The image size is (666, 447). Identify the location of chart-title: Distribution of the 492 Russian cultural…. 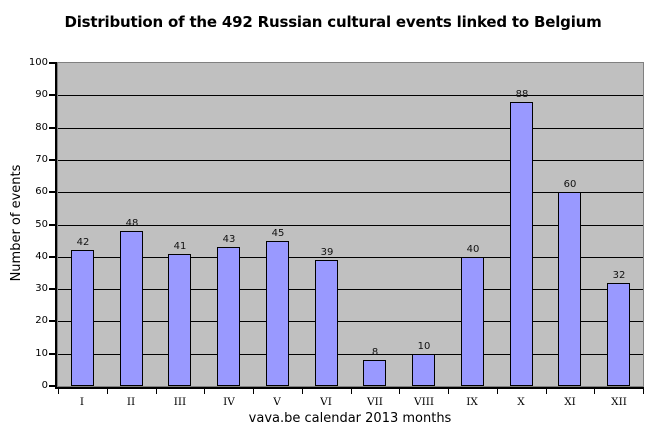
(333, 22).